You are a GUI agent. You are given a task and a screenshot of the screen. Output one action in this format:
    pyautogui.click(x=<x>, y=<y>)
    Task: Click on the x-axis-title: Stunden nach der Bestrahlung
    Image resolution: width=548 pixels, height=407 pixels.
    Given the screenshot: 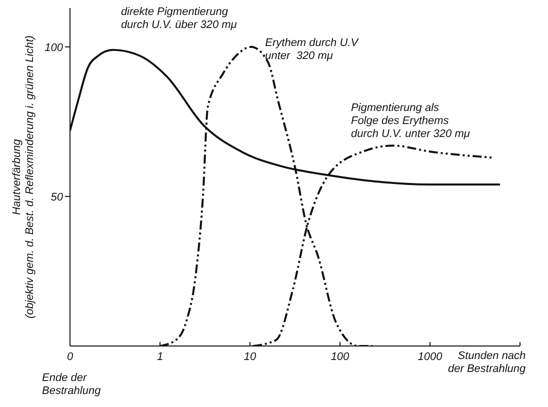 What is the action you would take?
    pyautogui.click(x=487, y=363)
    